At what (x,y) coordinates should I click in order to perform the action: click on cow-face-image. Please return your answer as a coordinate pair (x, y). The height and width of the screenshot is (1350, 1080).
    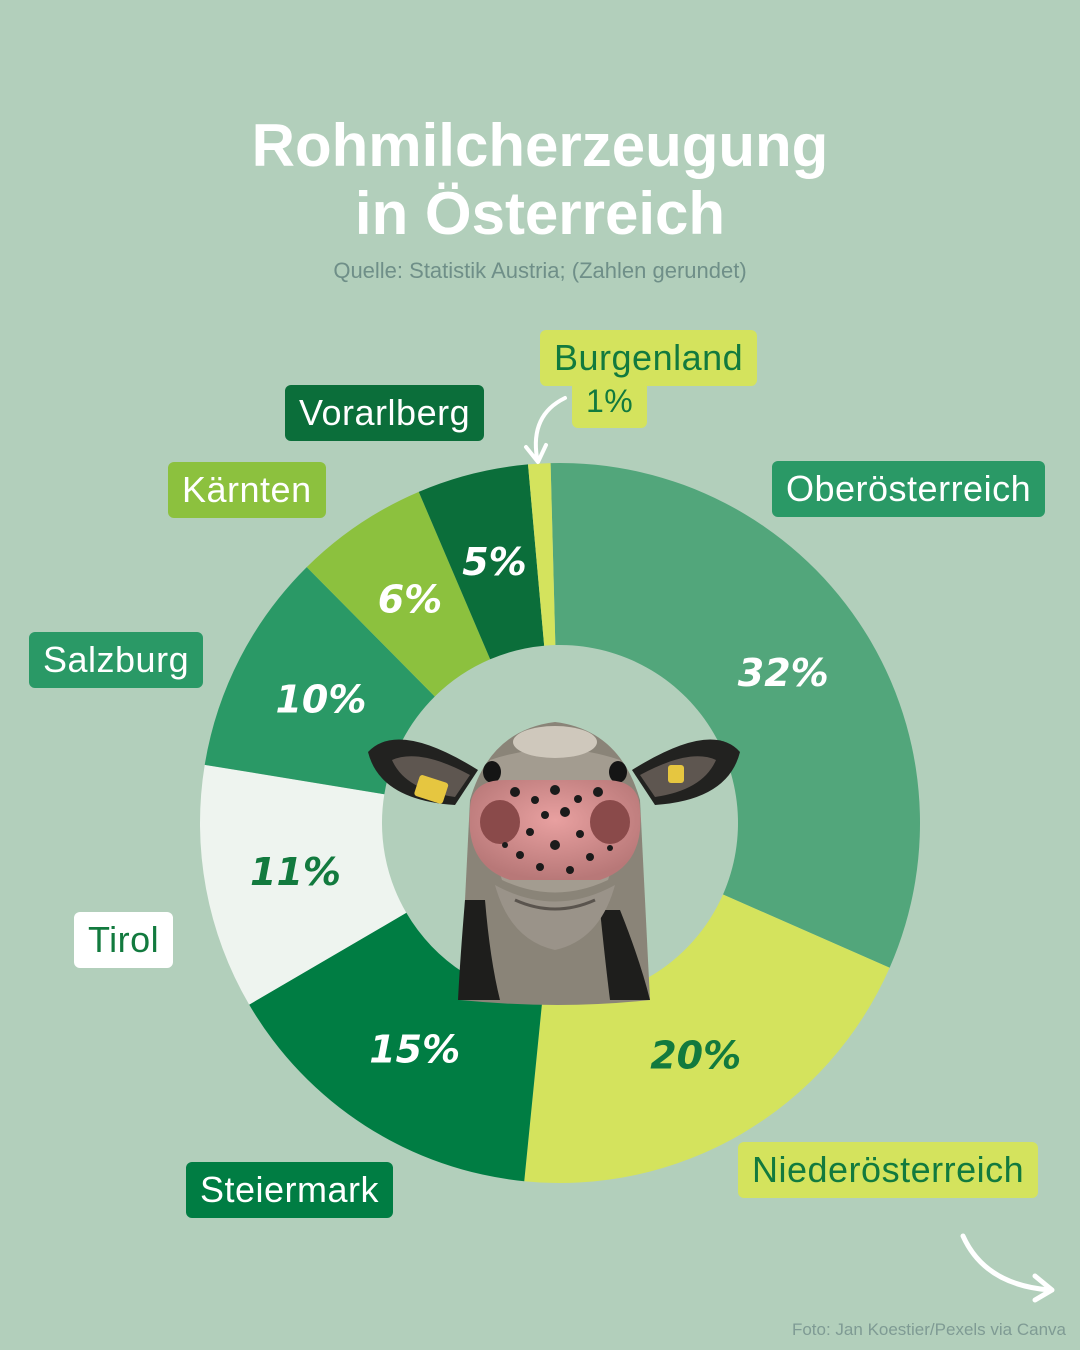
    Looking at the image, I should click on (554, 863).